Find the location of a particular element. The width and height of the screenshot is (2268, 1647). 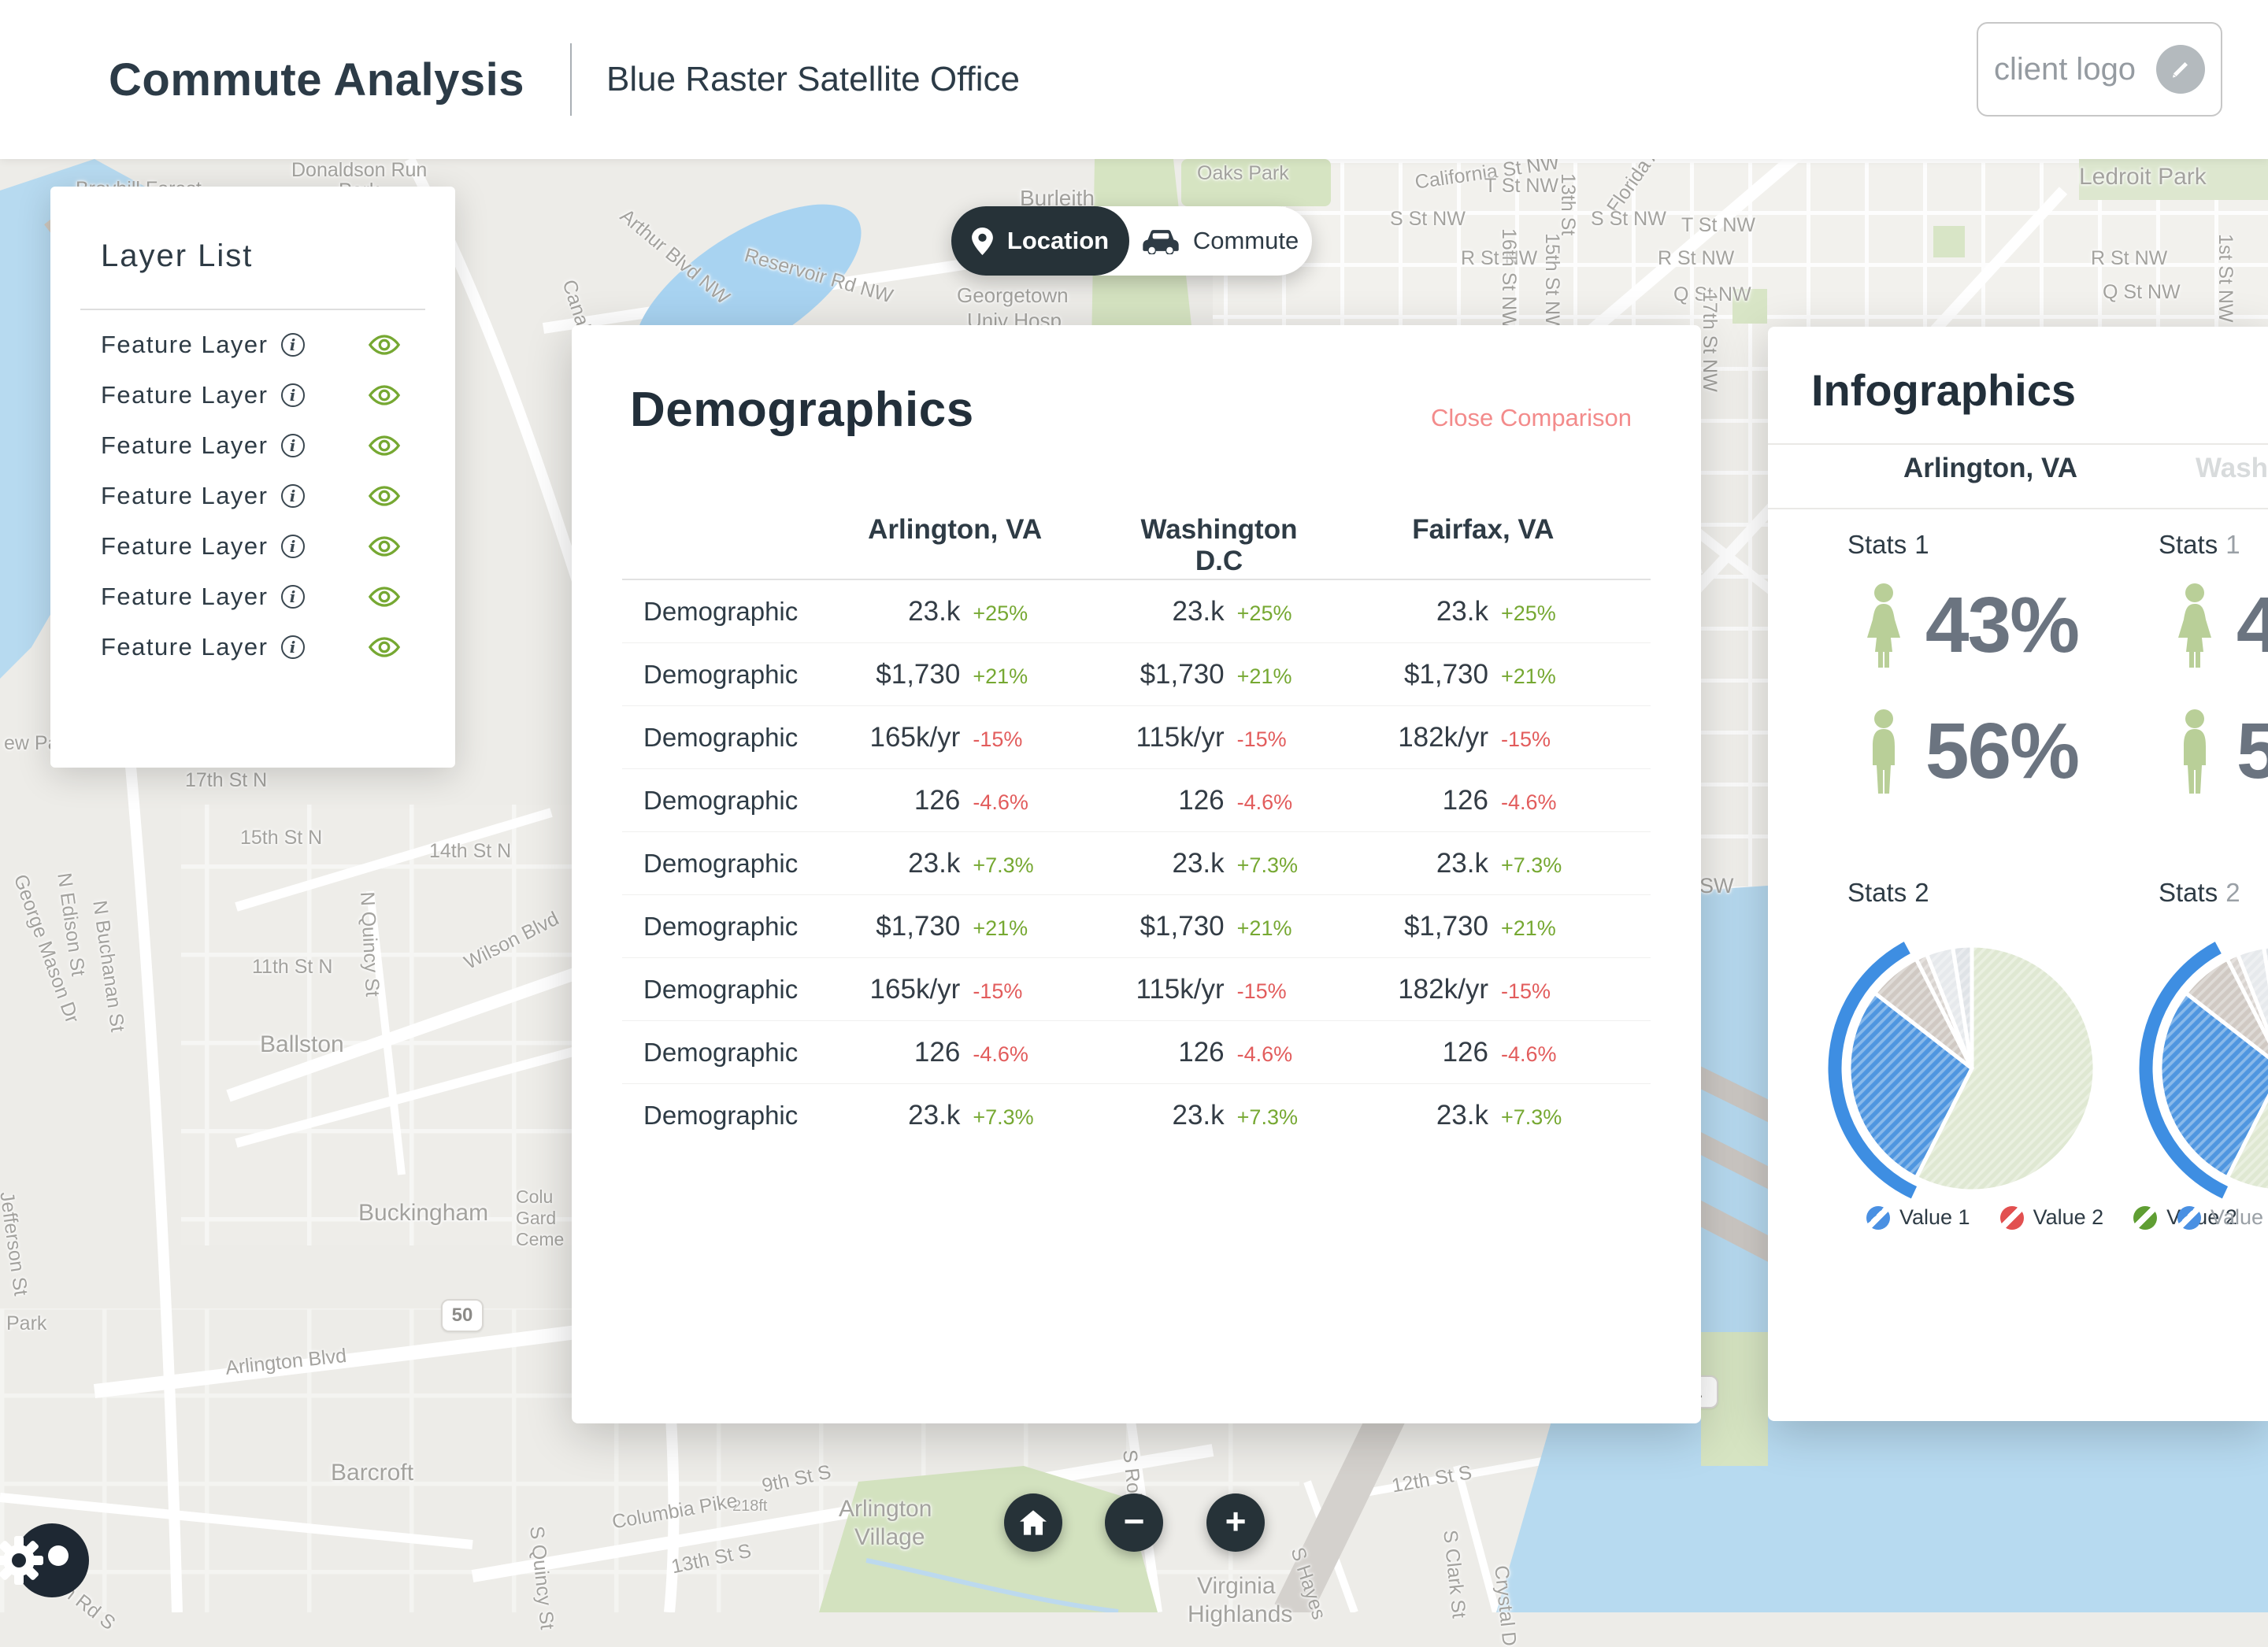

zoom-in-button: + is located at coordinates (1235, 1522).